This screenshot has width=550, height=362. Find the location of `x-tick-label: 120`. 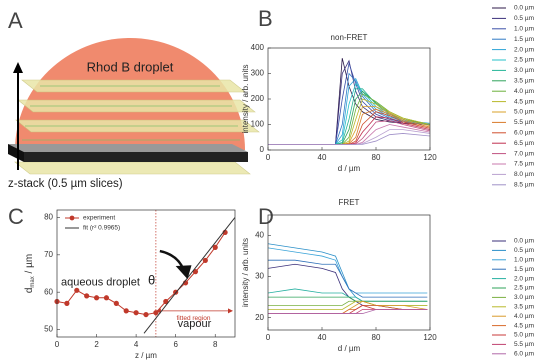

x-tick-label: 120 is located at coordinates (430, 337).